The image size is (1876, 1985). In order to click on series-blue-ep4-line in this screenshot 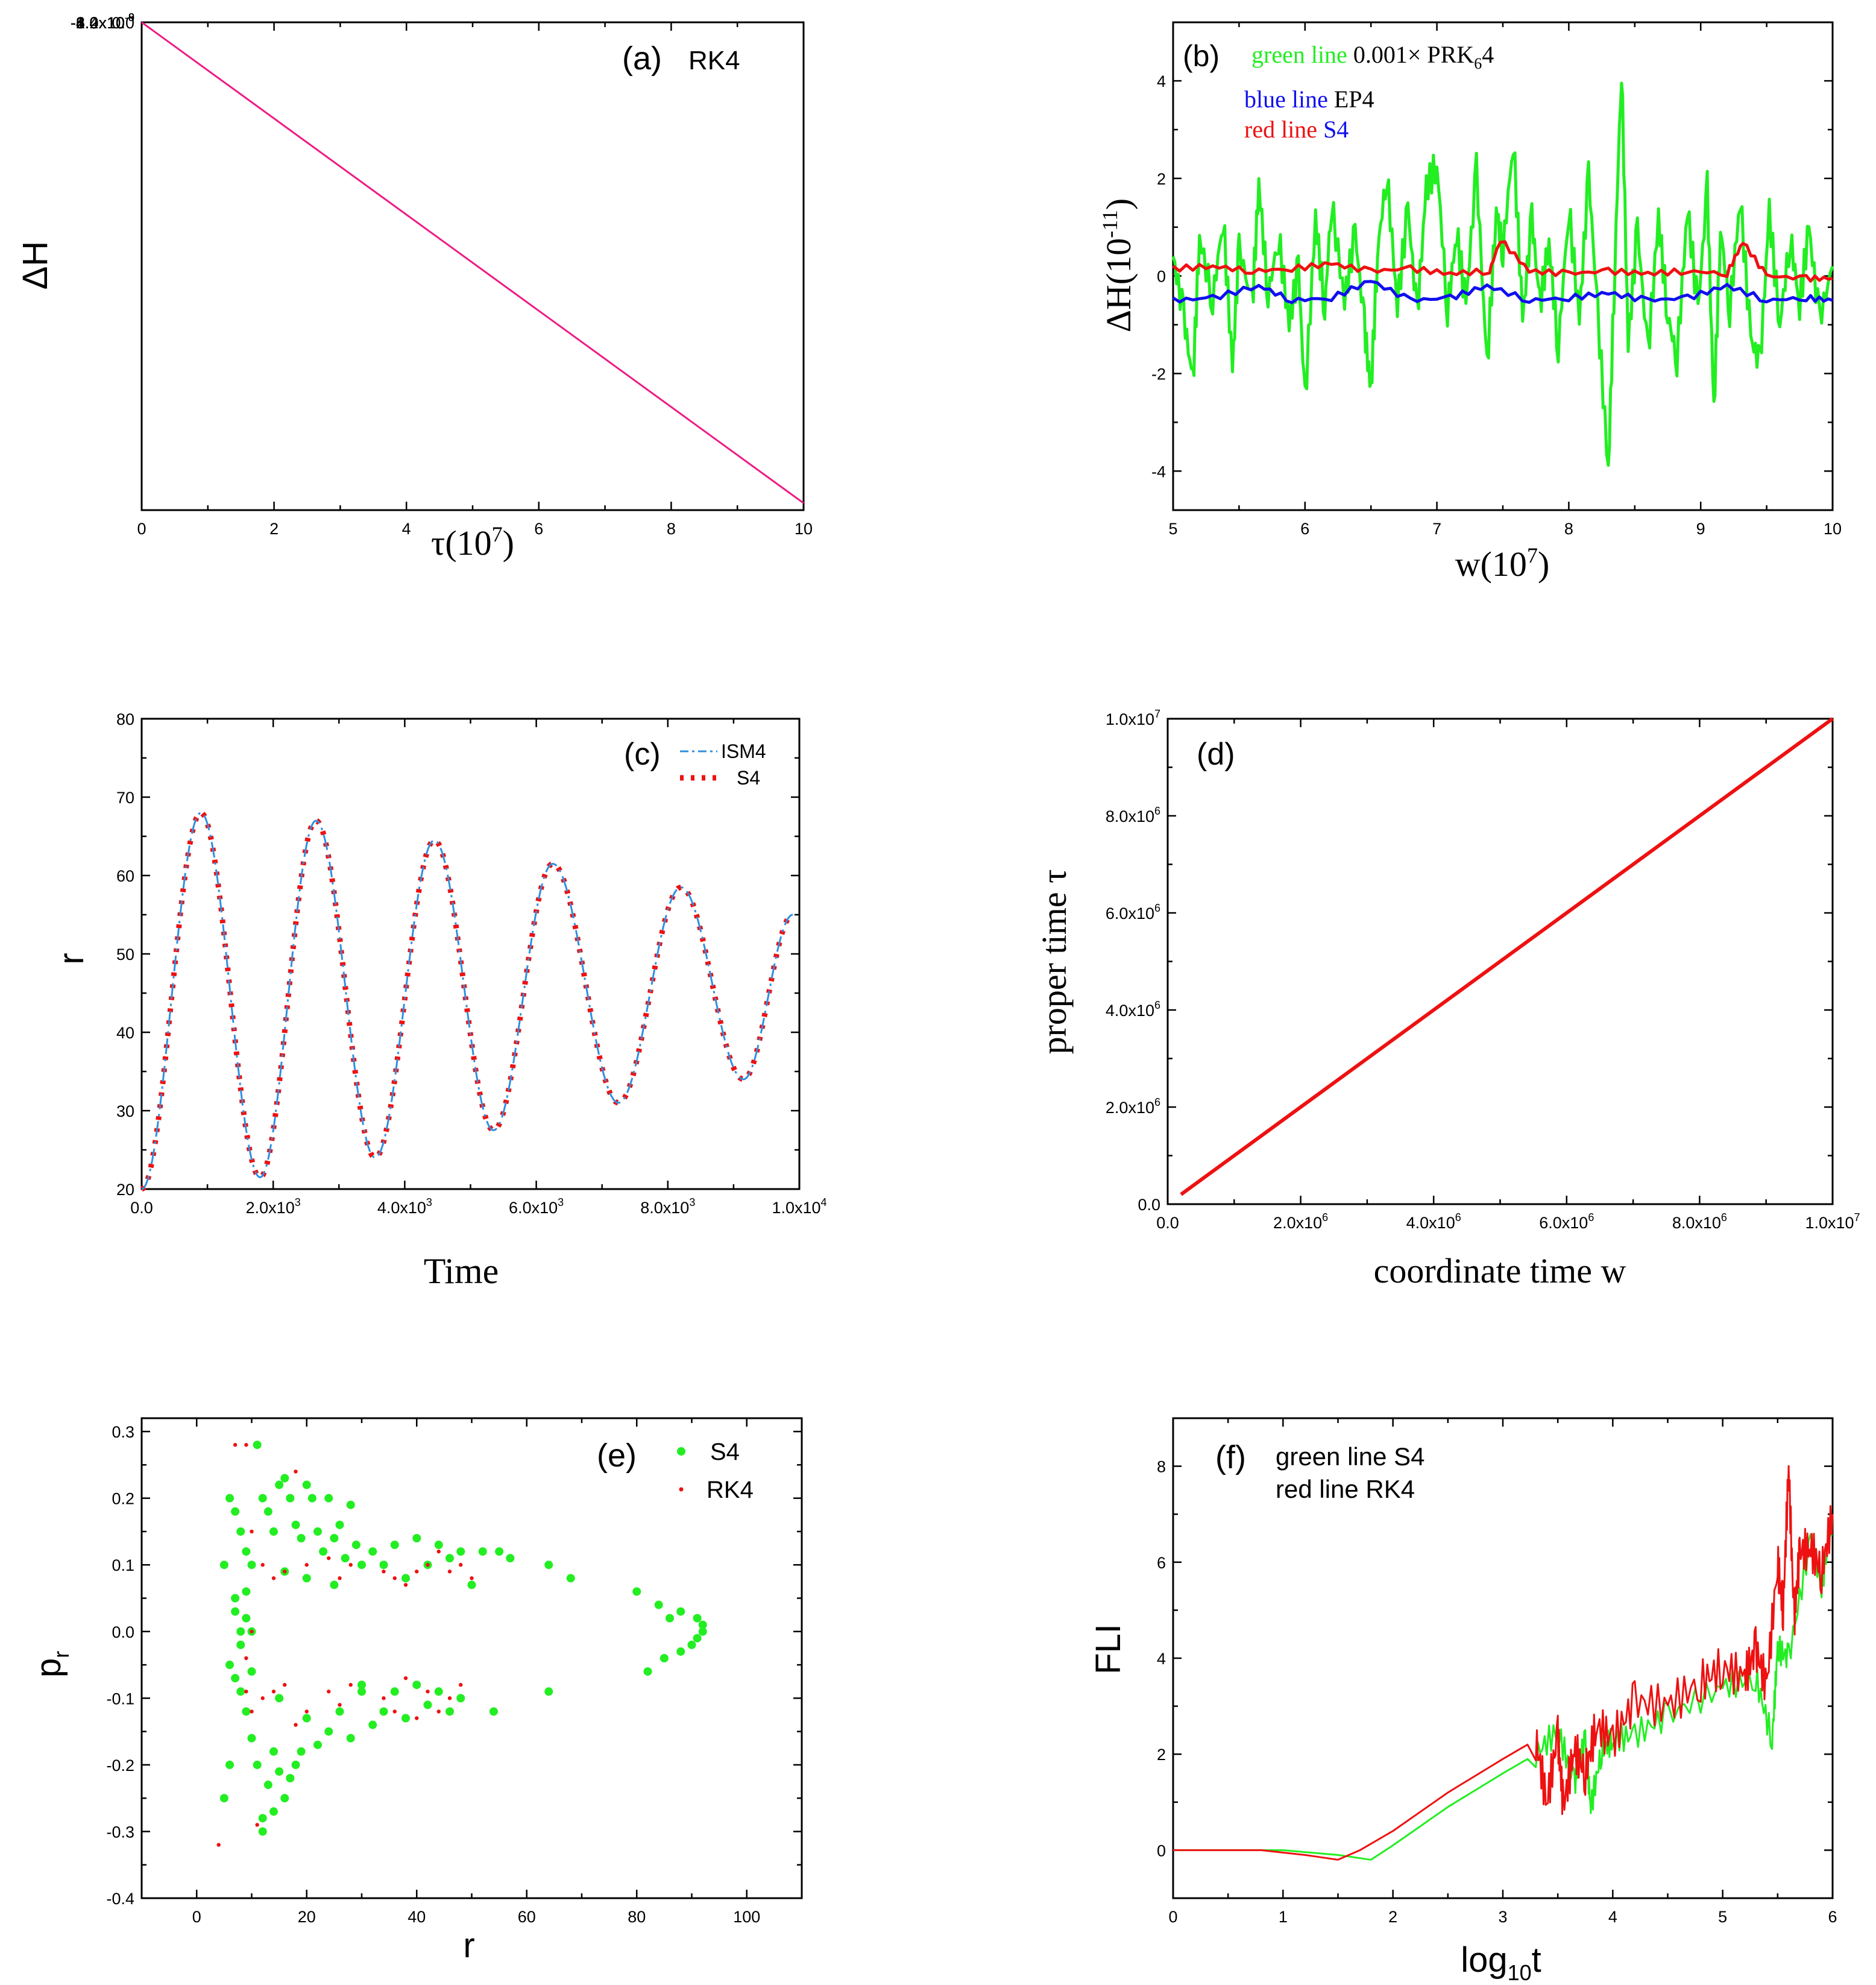, I will do `click(1502, 293)`.